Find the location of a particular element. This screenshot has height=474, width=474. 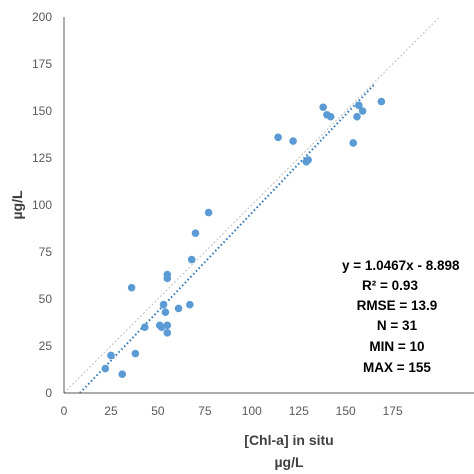

y-tick-label: 75 is located at coordinates (46, 252).